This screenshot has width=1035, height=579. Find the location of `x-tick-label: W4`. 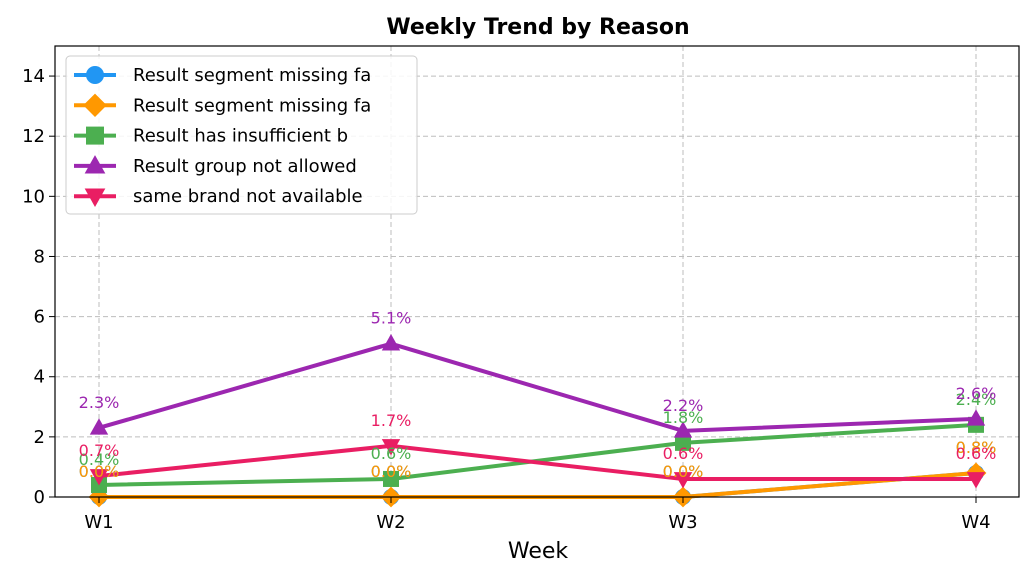

x-tick-label: W4 is located at coordinates (975, 522).